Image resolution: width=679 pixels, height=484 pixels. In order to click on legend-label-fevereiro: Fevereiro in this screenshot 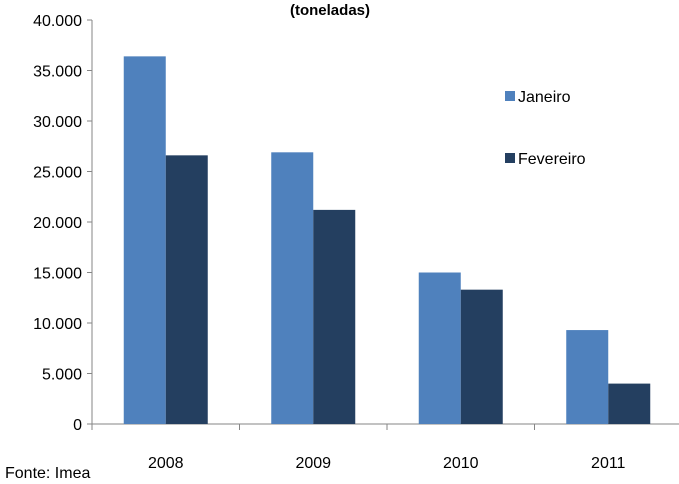, I will do `click(552, 159)`.